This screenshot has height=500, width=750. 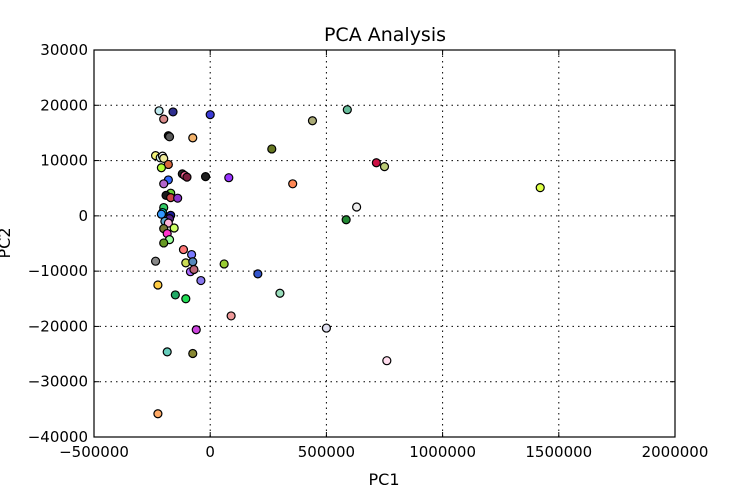 I want to click on x-tick-label: 0, so click(x=210, y=452).